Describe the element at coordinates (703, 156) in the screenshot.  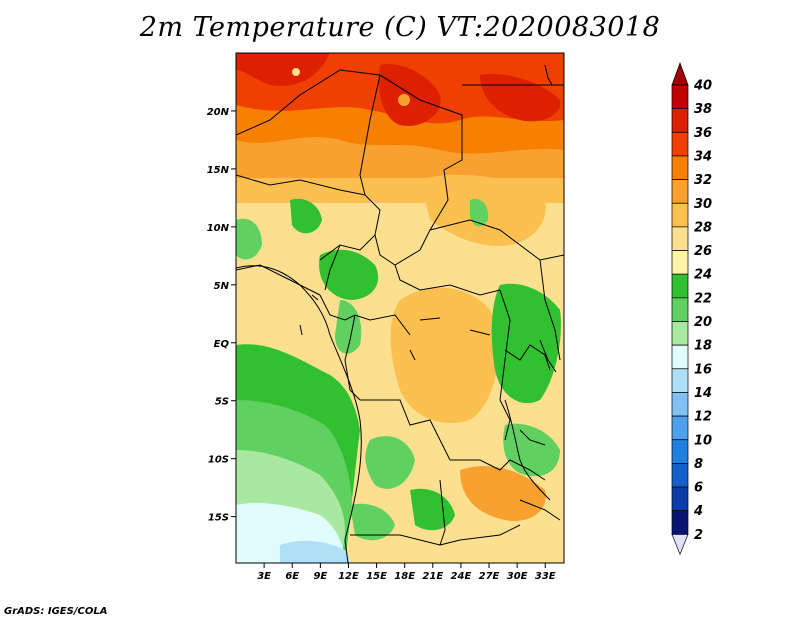
I see `colorbar-label: 34` at that location.